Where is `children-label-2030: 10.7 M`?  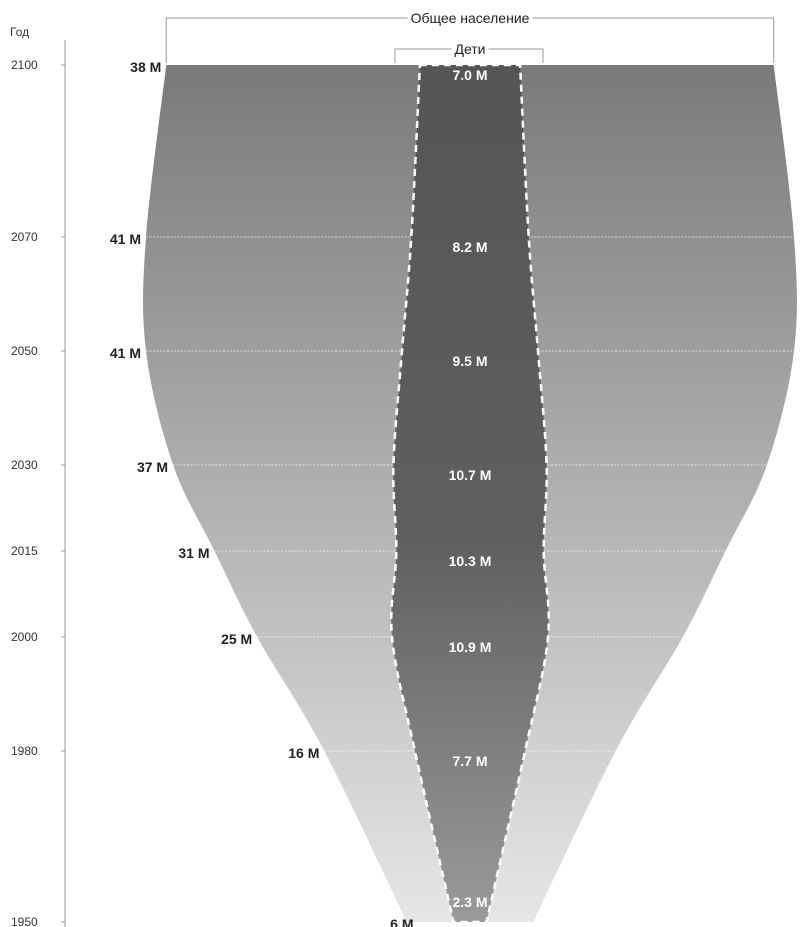
children-label-2030: 10.7 M is located at coordinates (470, 475).